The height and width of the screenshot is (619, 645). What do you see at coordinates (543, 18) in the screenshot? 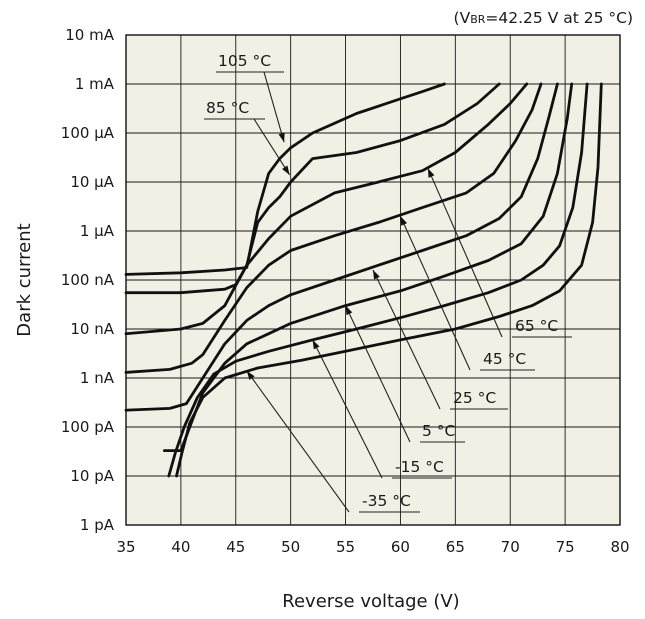
I see `breakdown-voltage-note: (VBR=42.25 V at 25 °C)` at bounding box center [543, 18].